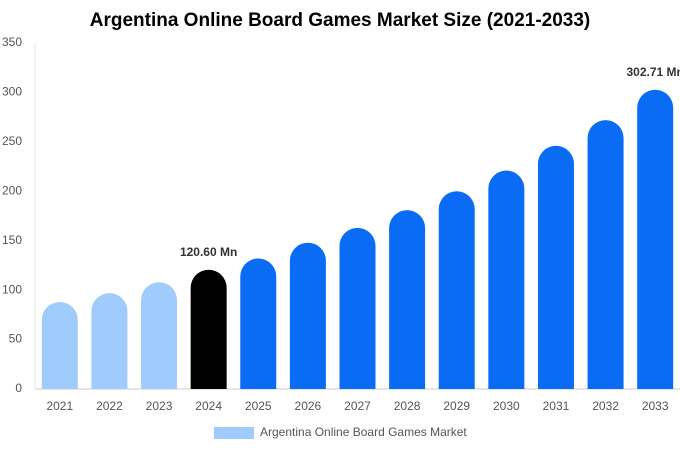  Describe the element at coordinates (12, 289) in the screenshot. I see `y-tick-label: 100` at that location.